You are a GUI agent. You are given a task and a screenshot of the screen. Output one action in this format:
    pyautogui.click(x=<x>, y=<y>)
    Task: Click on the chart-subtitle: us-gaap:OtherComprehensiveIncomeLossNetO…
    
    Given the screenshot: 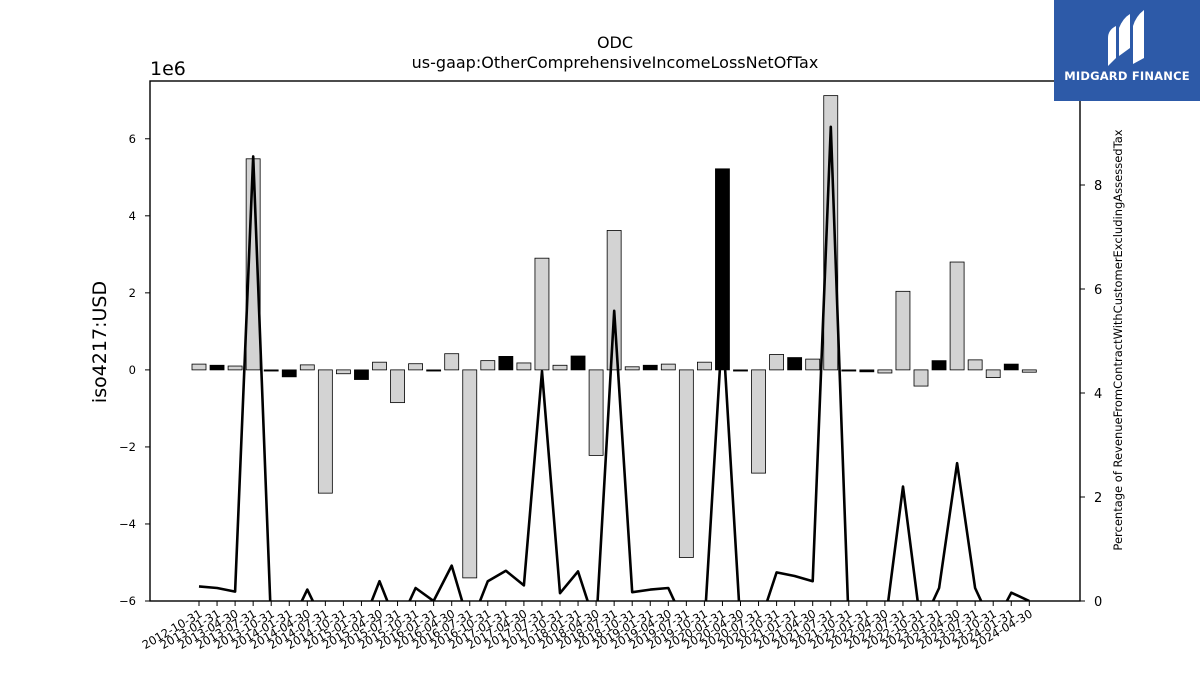 What is the action you would take?
    pyautogui.click(x=615, y=62)
    